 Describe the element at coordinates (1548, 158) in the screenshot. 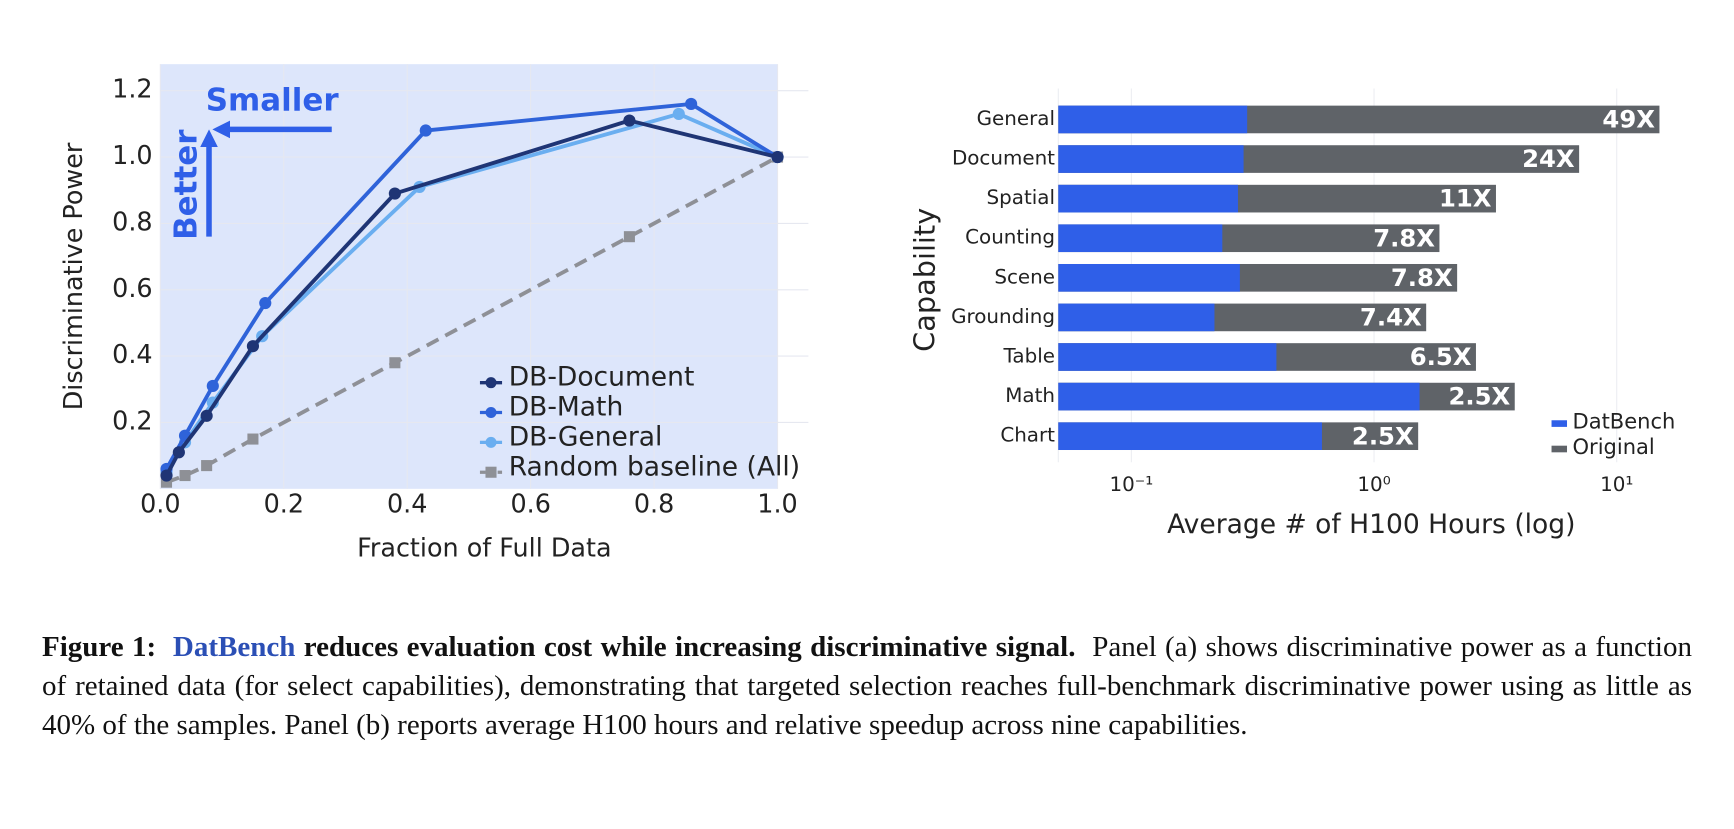

I see `bar-label: 24X` at that location.